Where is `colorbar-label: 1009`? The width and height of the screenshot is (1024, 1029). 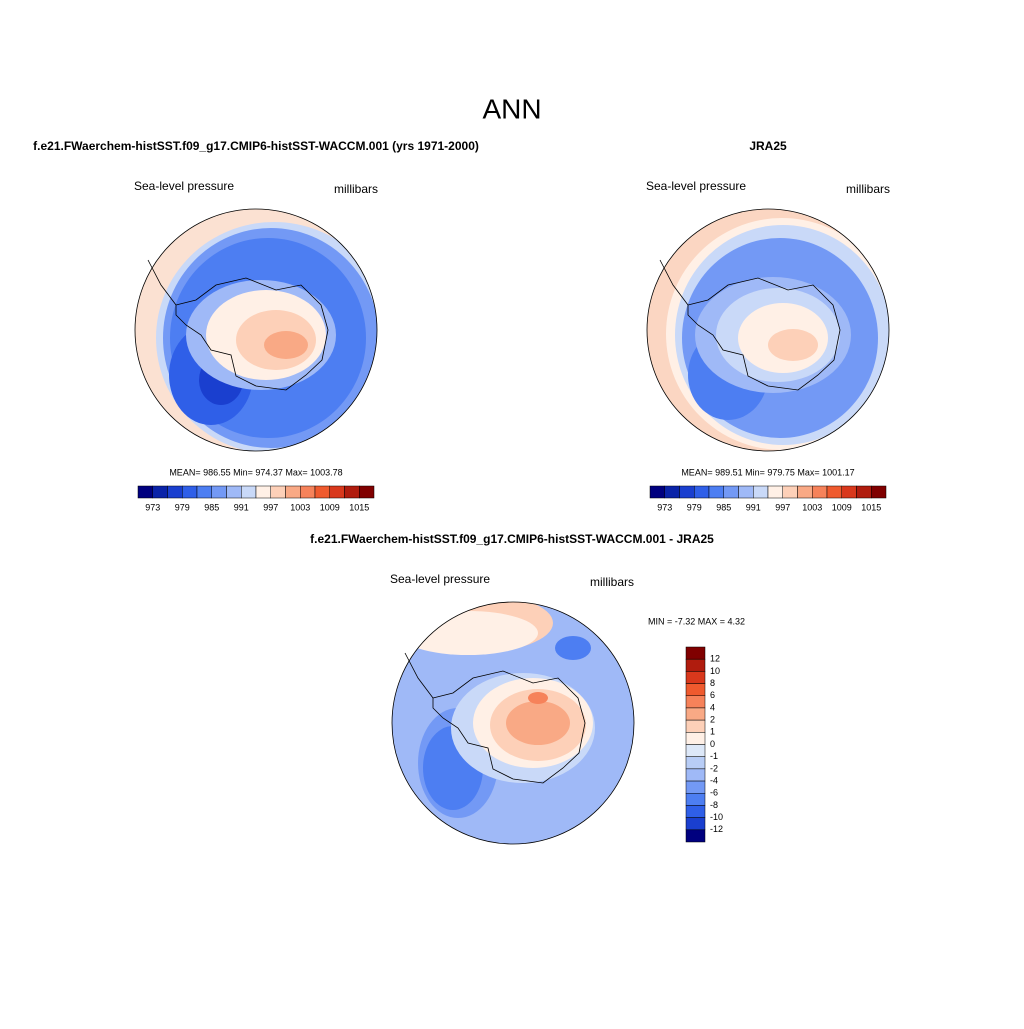
colorbar-label: 1009 is located at coordinates (842, 507).